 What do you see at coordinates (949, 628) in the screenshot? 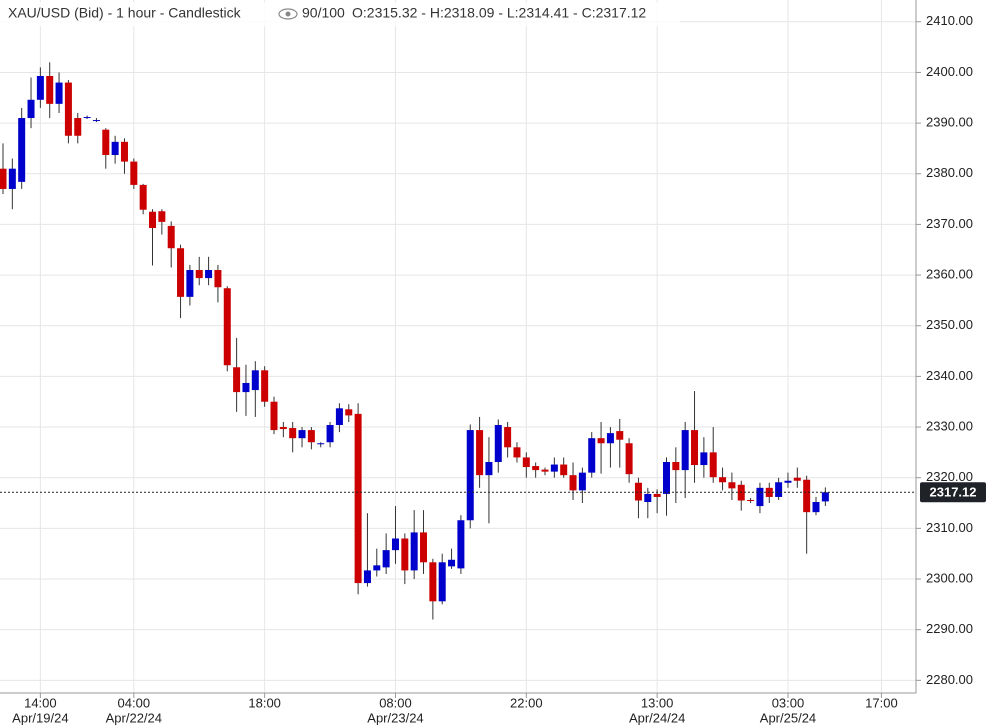
I see `y-tick-label: 2290.00` at bounding box center [949, 628].